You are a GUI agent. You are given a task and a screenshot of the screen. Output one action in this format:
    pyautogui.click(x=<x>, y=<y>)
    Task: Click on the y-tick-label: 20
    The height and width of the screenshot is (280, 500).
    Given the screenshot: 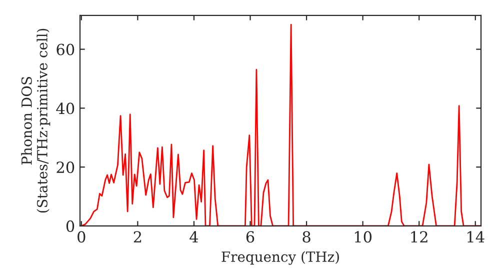 What is the action you would take?
    pyautogui.click(x=65, y=168)
    